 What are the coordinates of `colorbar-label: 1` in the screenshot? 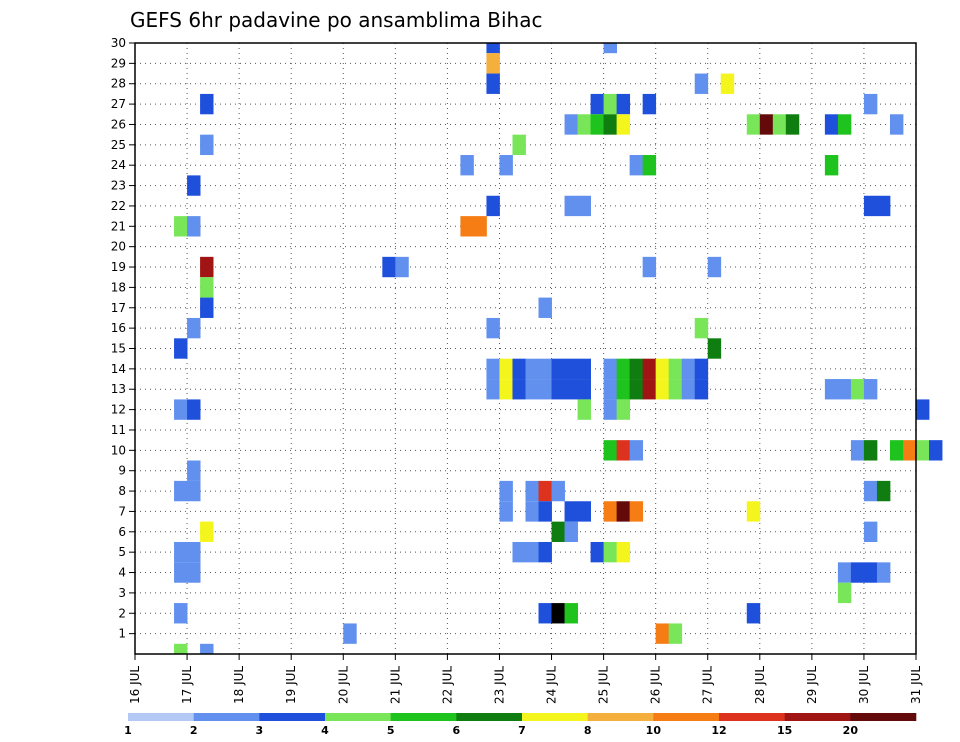 It's located at (128, 730).